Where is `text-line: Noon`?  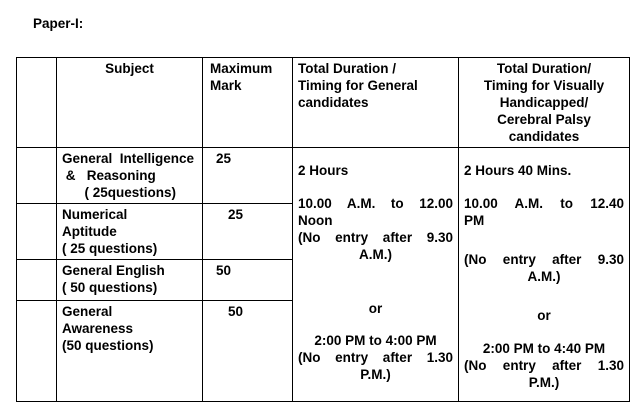 text-line: Noon is located at coordinates (315, 220).